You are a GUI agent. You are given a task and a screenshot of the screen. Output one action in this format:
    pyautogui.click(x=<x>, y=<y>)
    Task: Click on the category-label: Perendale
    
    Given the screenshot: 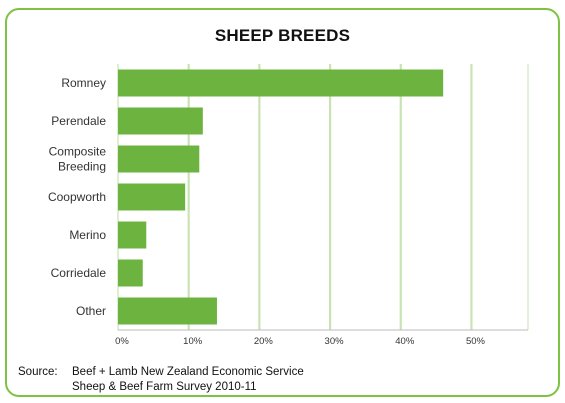 What is the action you would take?
    pyautogui.click(x=78, y=121)
    